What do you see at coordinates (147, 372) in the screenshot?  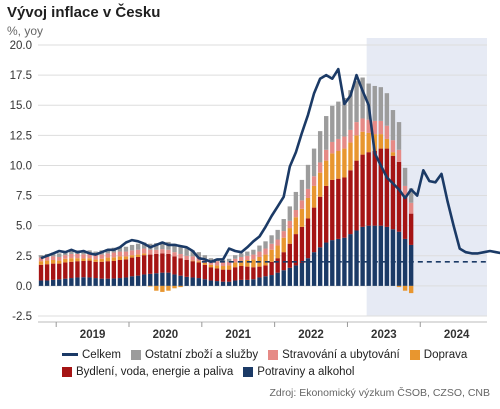 I see `legend-item-housing: Bydlení, voda, energie a paliva` at bounding box center [147, 372].